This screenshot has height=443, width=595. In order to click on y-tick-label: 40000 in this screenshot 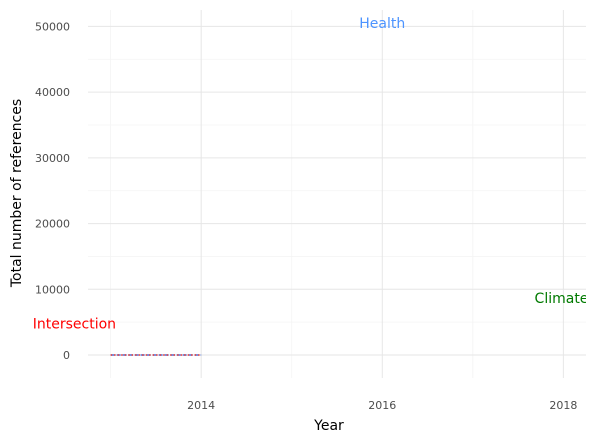, I will do `click(52, 92)`.